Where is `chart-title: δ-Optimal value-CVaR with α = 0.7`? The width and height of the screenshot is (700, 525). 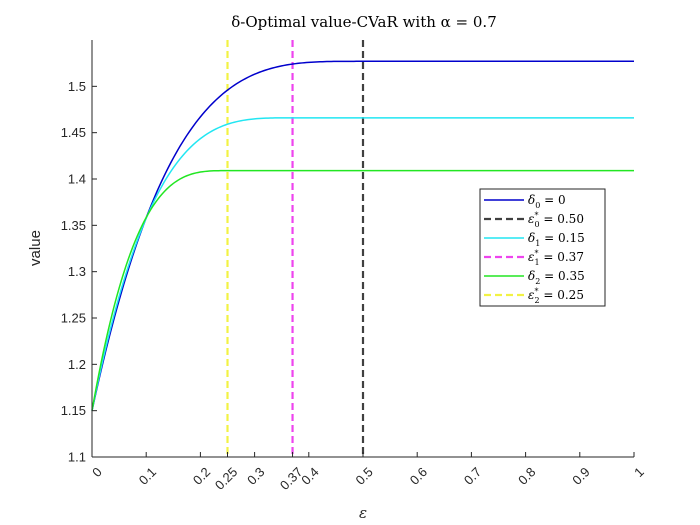
chart-title: δ-Optimal value-CVaR with α = 0.7 is located at coordinates (364, 22).